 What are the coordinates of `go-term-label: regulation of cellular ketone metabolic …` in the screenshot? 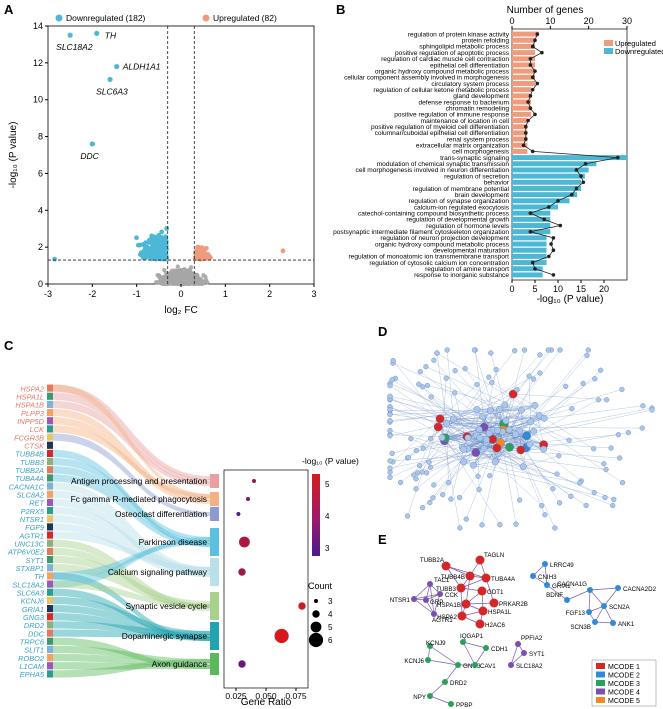 It's located at (441, 90).